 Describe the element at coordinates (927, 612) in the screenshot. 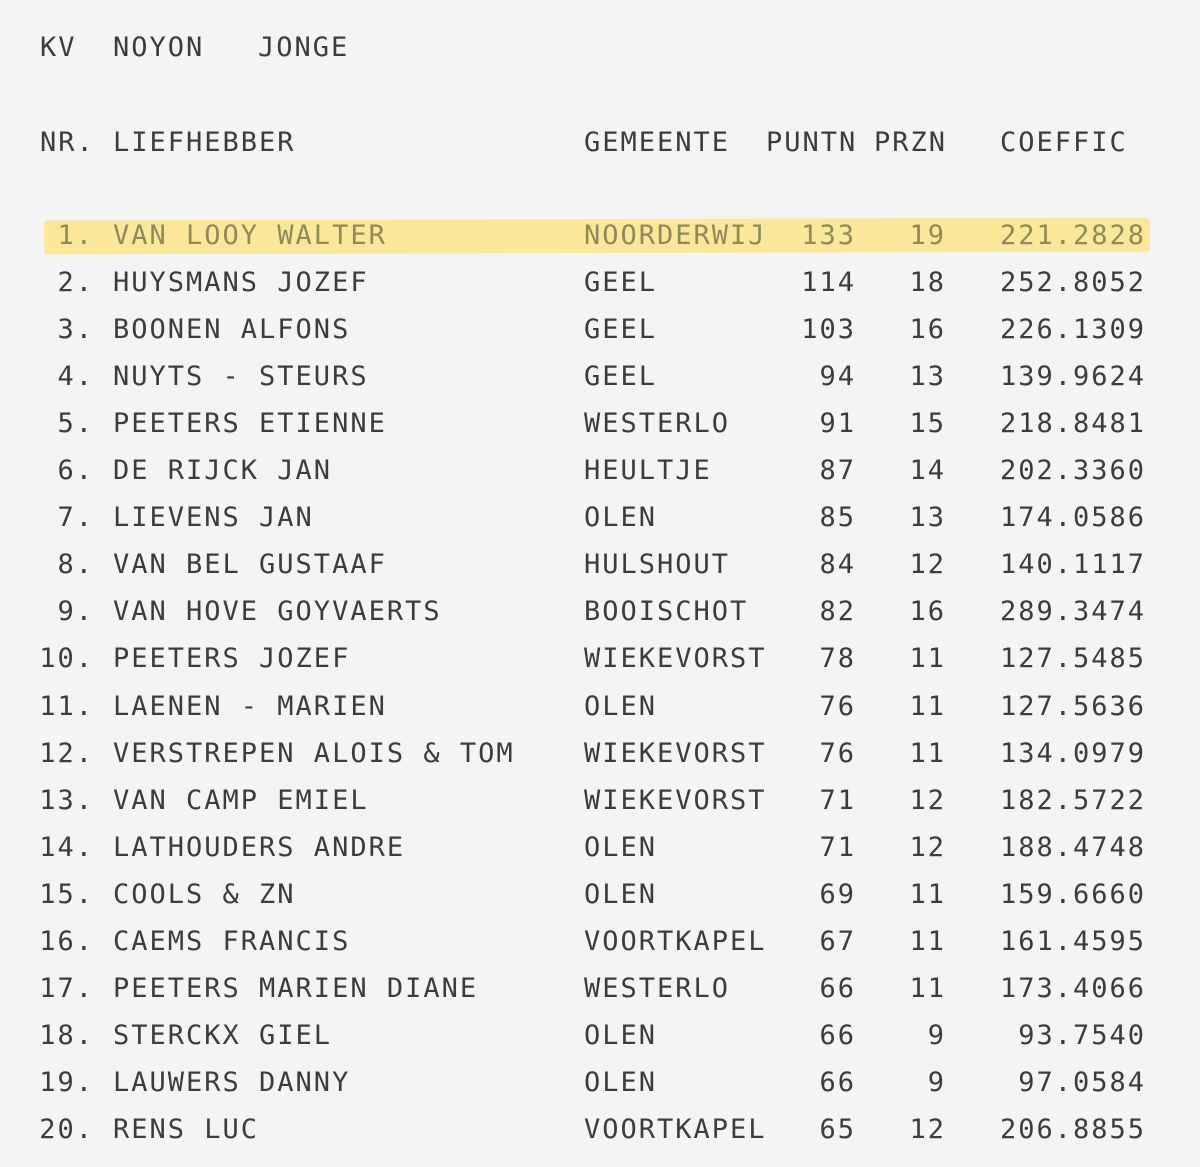

I see `row-prizes: 16` at that location.